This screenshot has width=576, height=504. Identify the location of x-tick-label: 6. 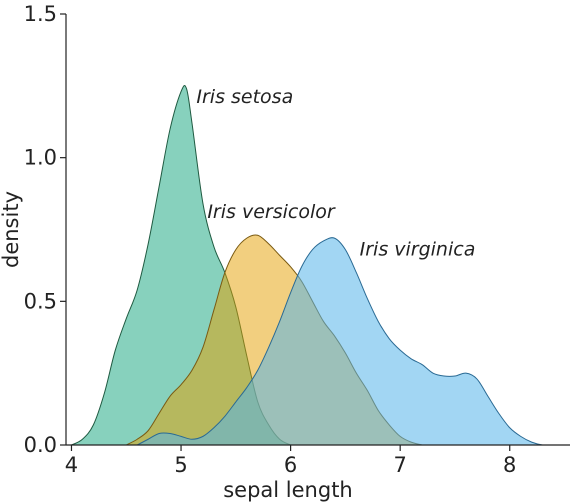
(290, 465).